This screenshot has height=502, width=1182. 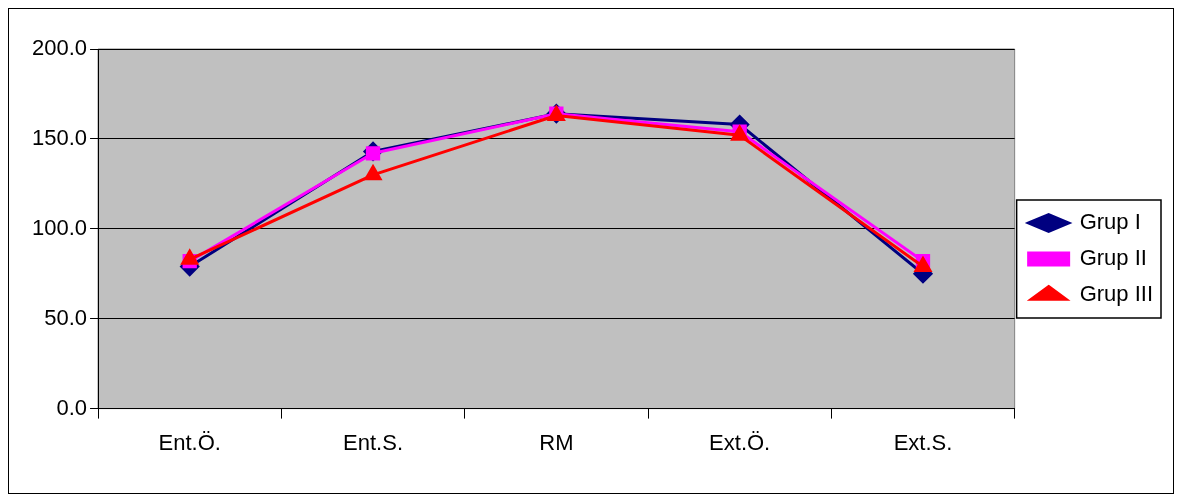 I want to click on y-tick-label: 100.0, so click(x=59, y=227).